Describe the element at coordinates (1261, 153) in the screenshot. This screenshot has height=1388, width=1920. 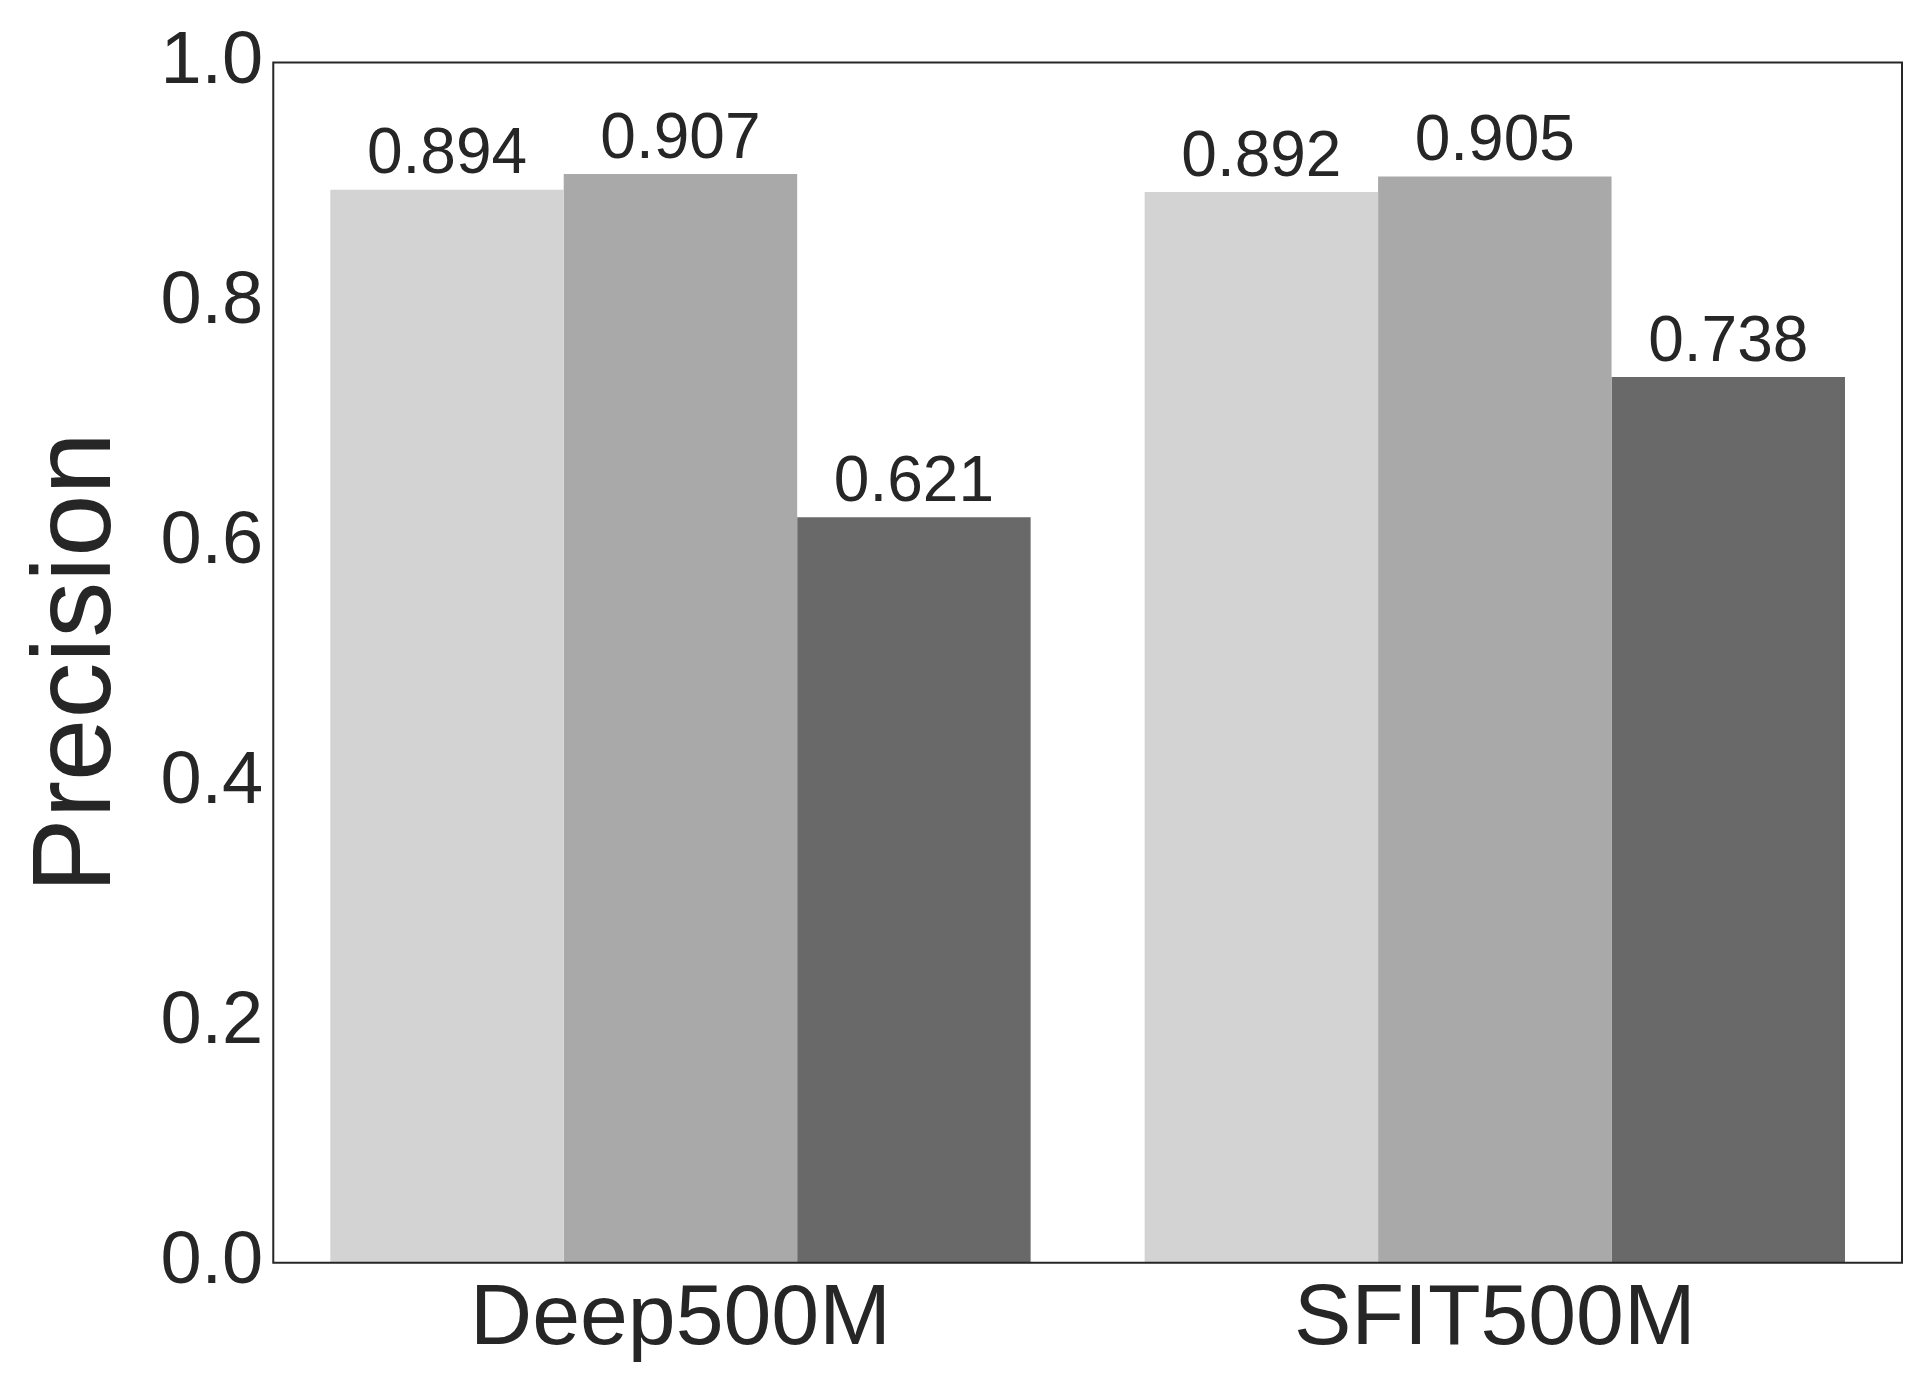
I see `data-label: 0.892` at that location.